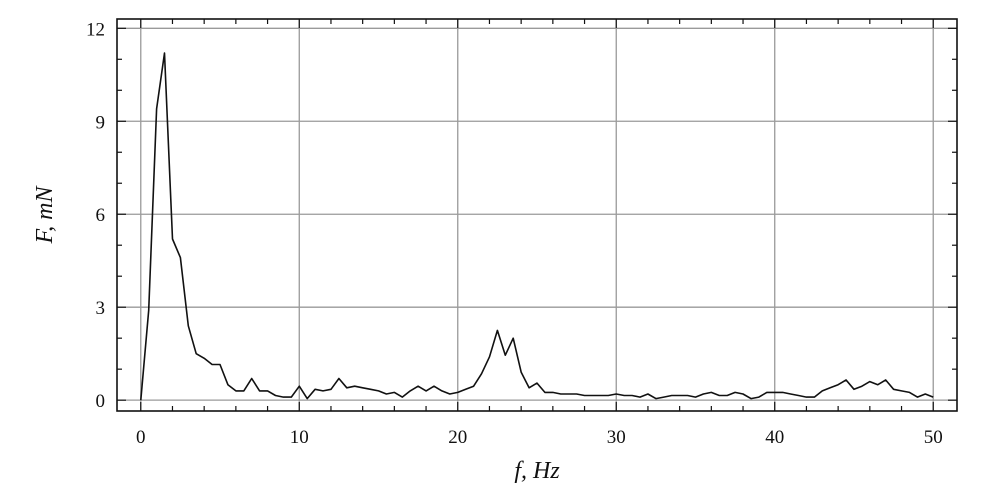 The width and height of the screenshot is (985, 493). What do you see at coordinates (45, 215) in the screenshot?
I see `y-axis-title: F, mN` at bounding box center [45, 215].